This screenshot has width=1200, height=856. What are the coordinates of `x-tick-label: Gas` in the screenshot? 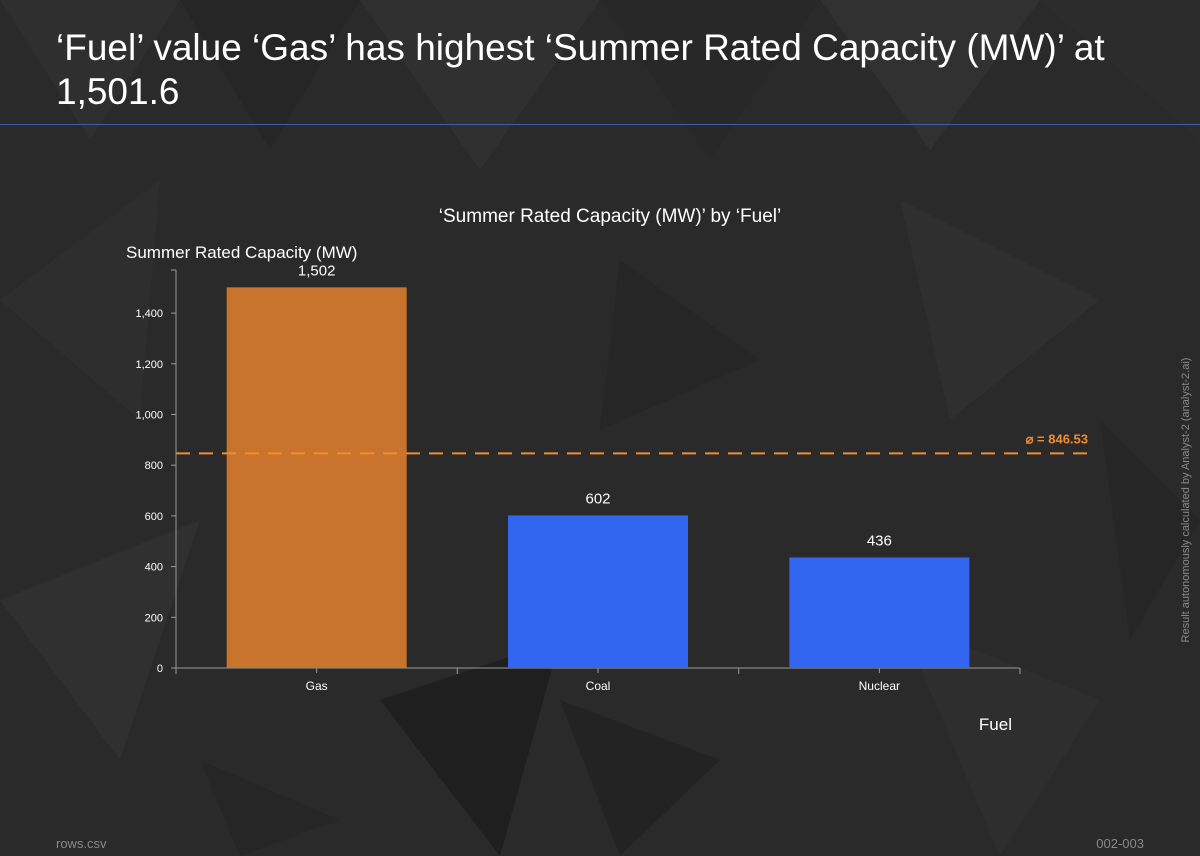 It's located at (317, 686).